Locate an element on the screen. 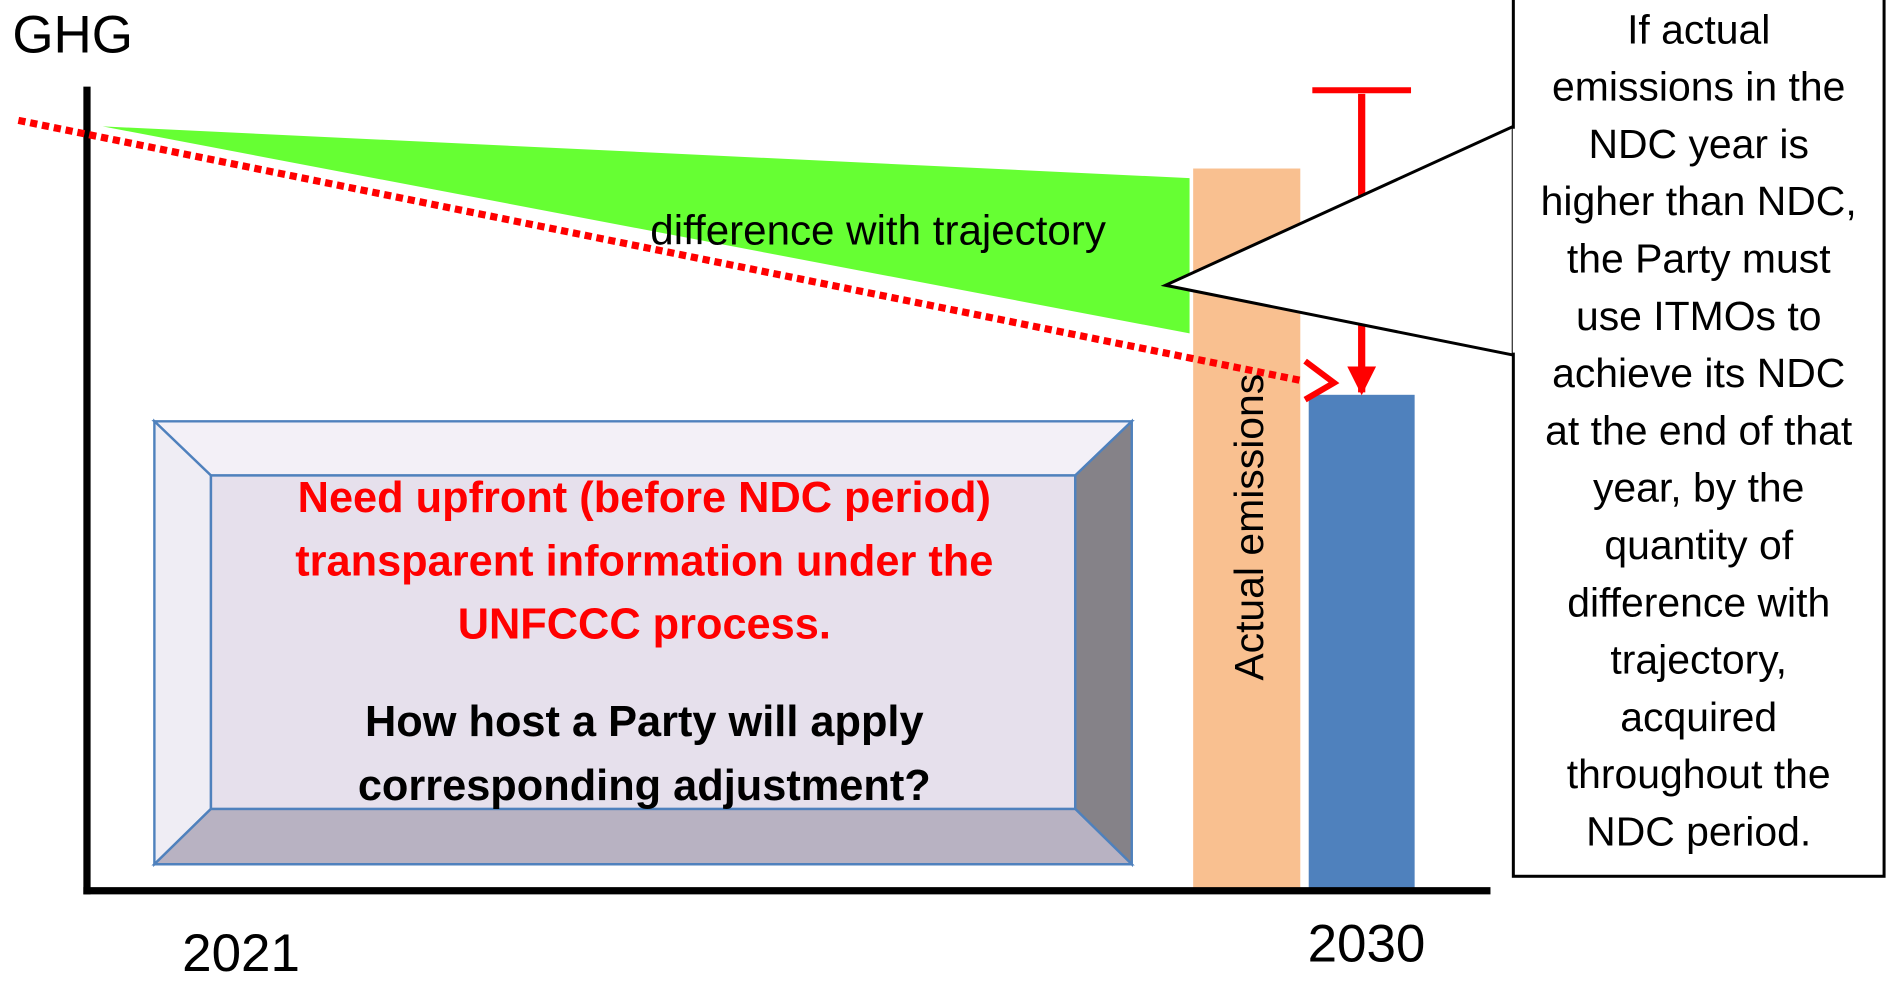 This screenshot has height=981, width=1888. box-black-text: corresponding adjustment? is located at coordinates (644, 786).